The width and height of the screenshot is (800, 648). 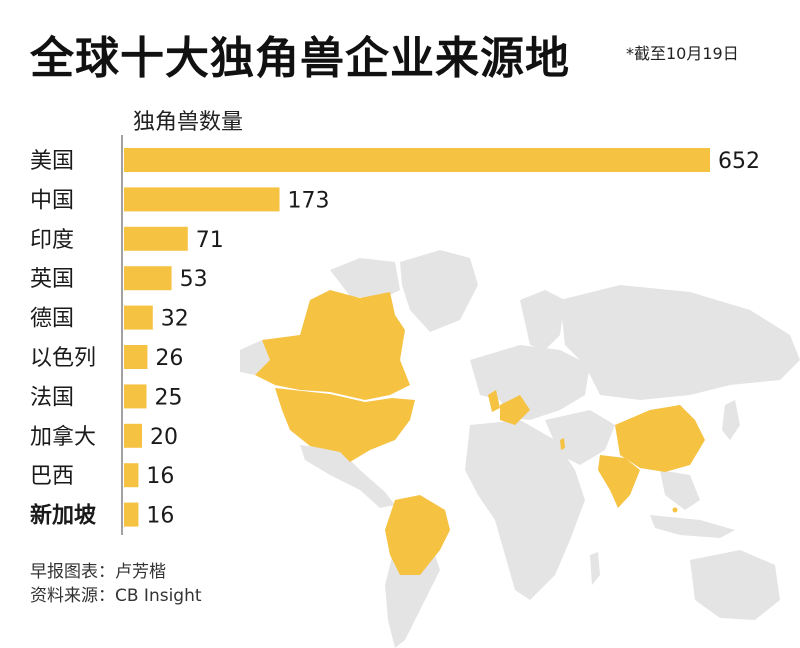 What do you see at coordinates (255, 357) in the screenshot?
I see `map-alaska` at bounding box center [255, 357].